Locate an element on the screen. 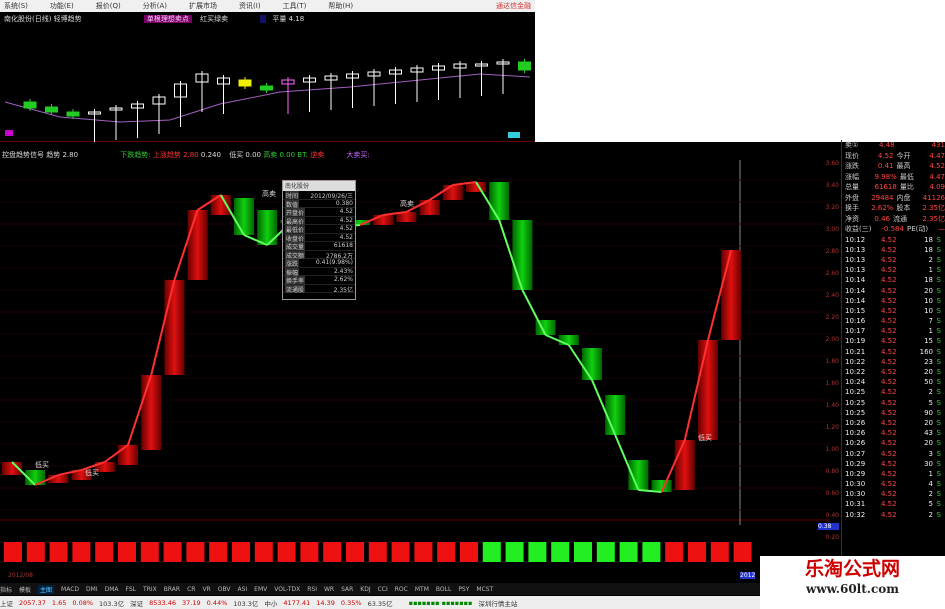 This screenshot has width=945, height=609. menu-item: 扩展市场 is located at coordinates (203, 6).